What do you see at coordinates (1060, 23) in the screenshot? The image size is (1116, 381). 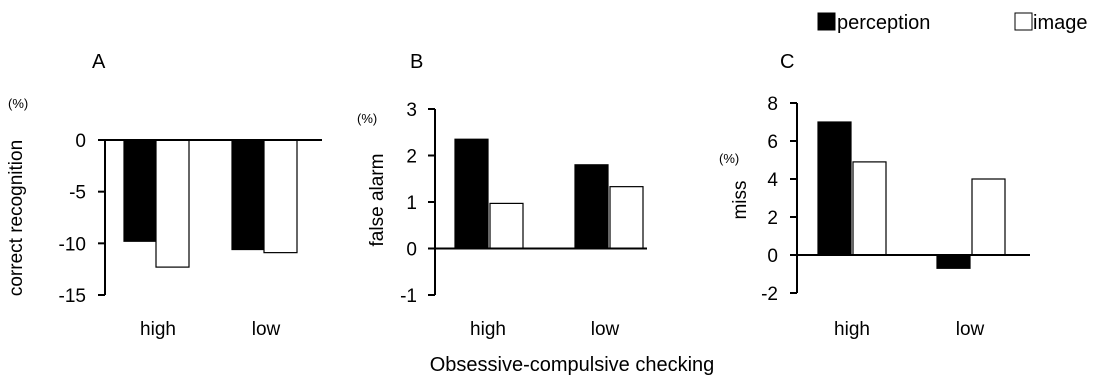 I see `legend-label-image: image` at bounding box center [1060, 23].